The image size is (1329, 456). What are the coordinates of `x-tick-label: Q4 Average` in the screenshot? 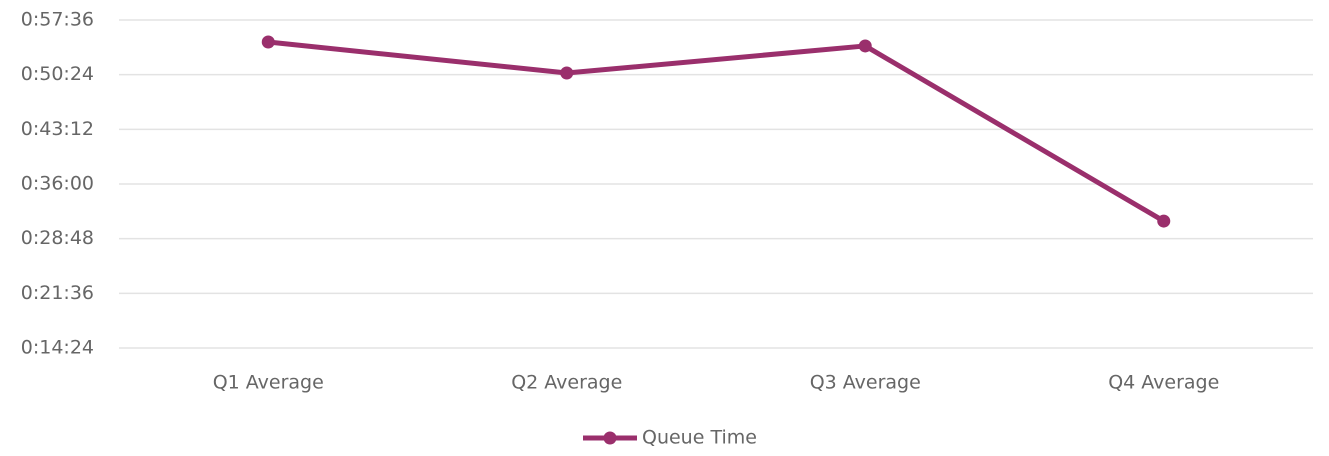 It's located at (1163, 383).